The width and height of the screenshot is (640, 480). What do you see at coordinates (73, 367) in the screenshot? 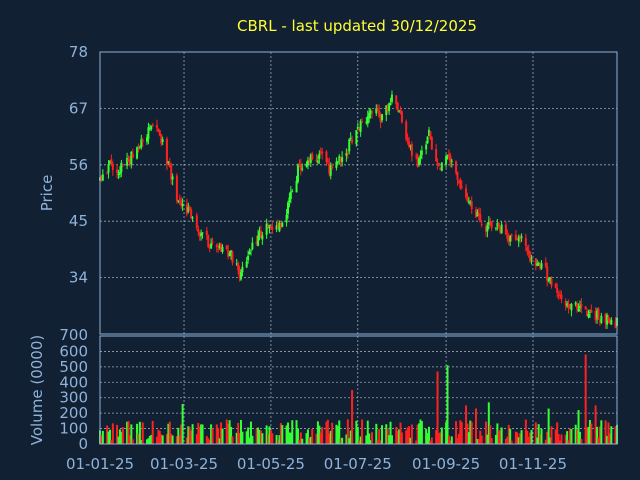
I see `volume-tick-label: 500` at bounding box center [73, 367].